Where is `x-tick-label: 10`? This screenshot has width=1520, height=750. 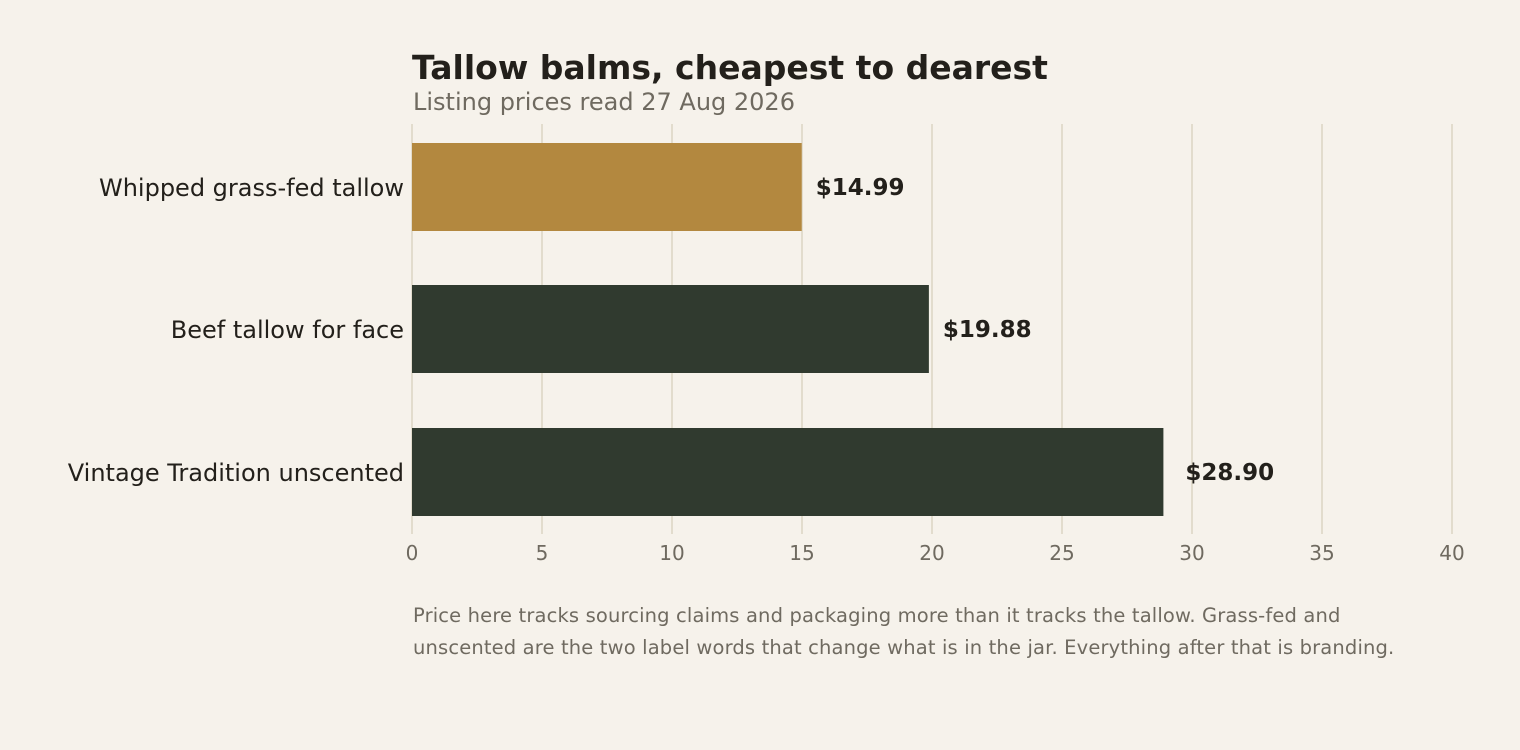 x-tick-label: 10 is located at coordinates (671, 553).